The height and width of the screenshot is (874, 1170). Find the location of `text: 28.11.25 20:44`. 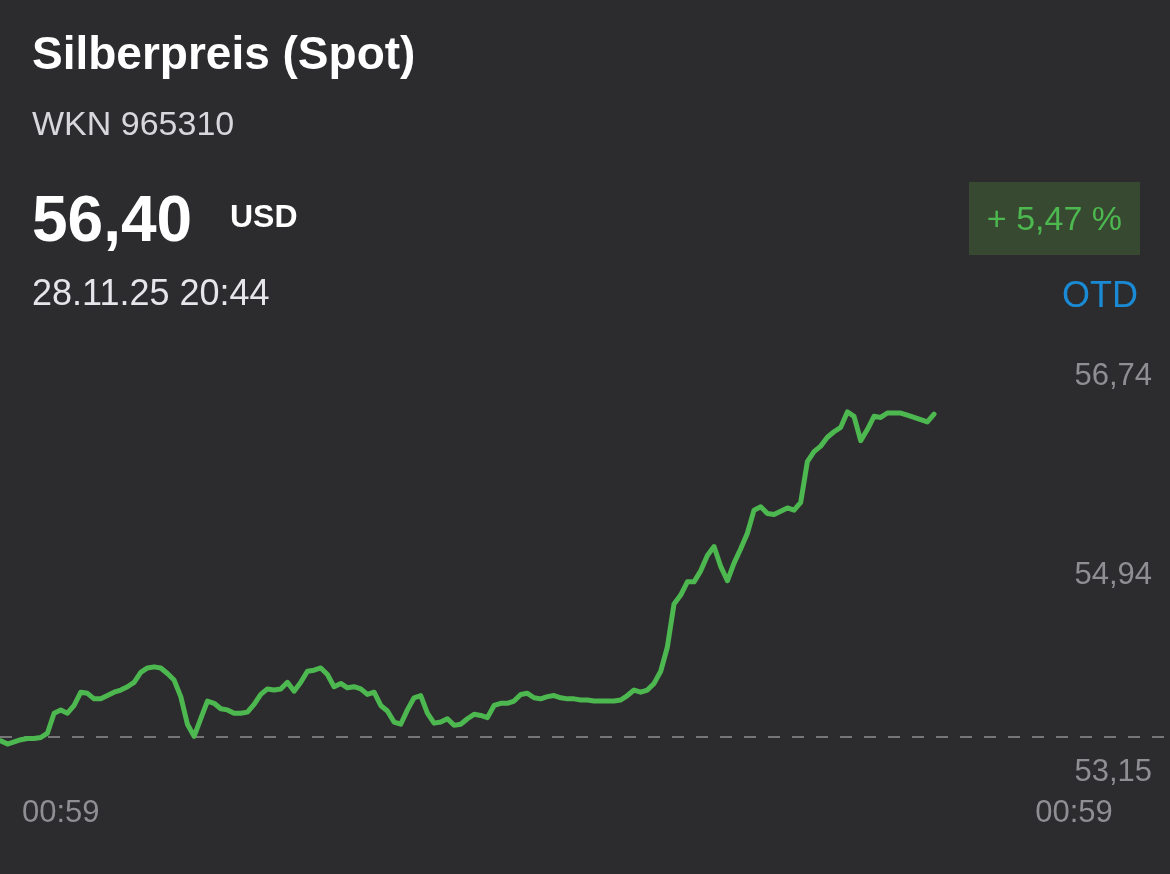

text: 28.11.25 20:44 is located at coordinates (151, 293).